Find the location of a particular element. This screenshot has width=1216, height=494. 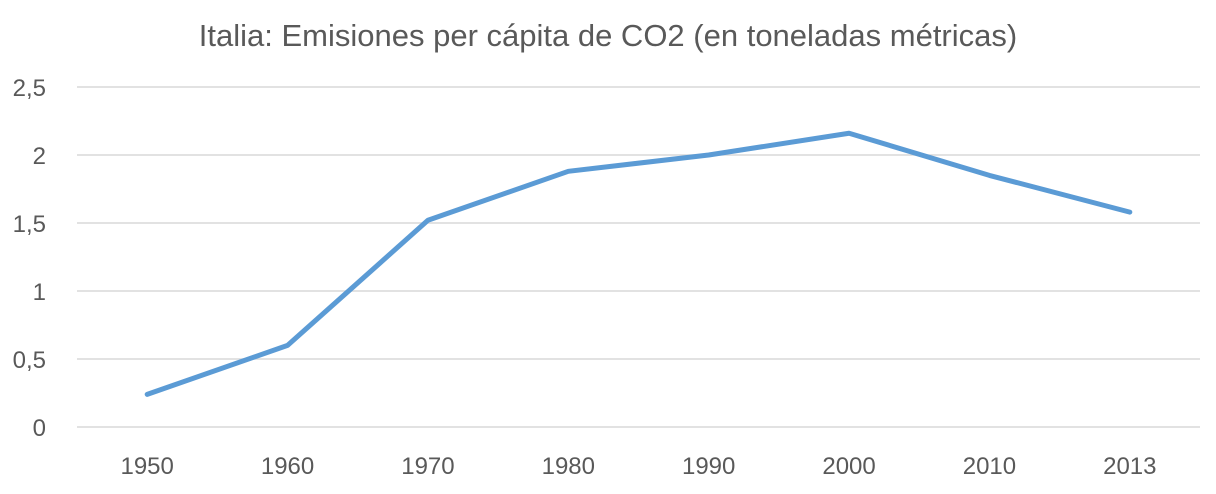

x-tick-label: 1990 is located at coordinates (708, 466).